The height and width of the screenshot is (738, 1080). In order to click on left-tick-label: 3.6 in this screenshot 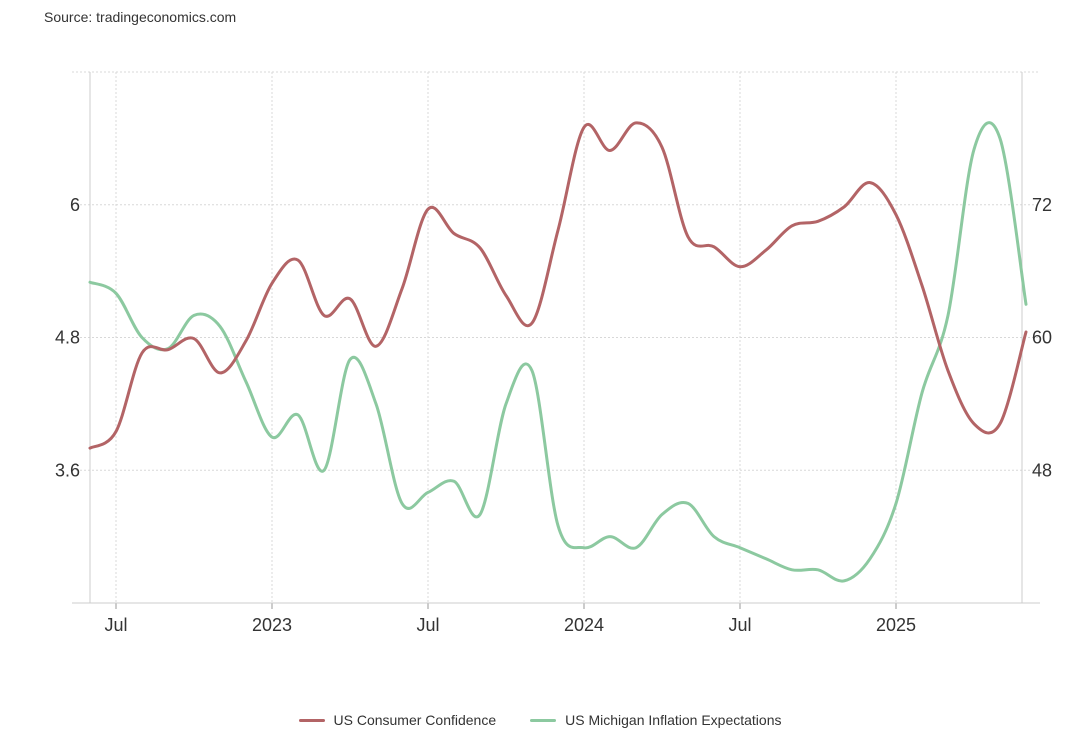, I will do `click(67, 470)`.